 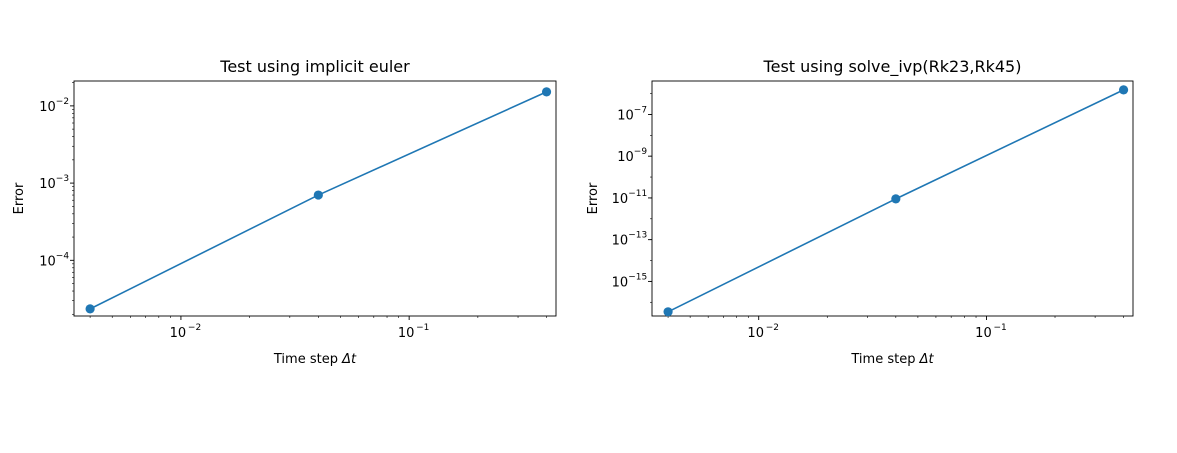 I want to click on chart-title: Test using implicit euler, so click(x=314, y=66).